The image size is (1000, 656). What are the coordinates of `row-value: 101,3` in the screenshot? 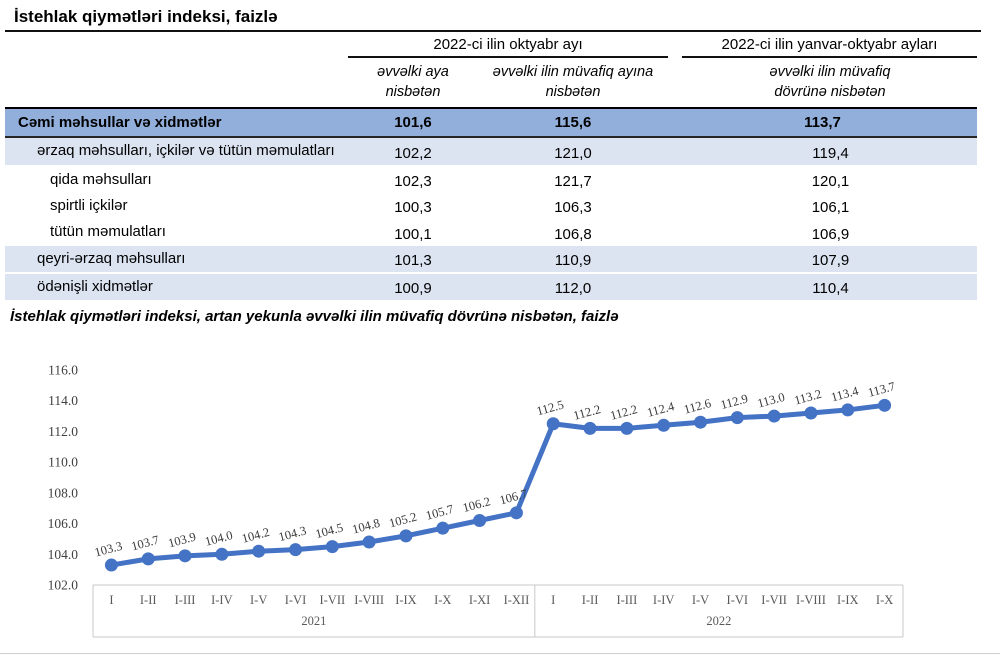 It's located at (413, 259).